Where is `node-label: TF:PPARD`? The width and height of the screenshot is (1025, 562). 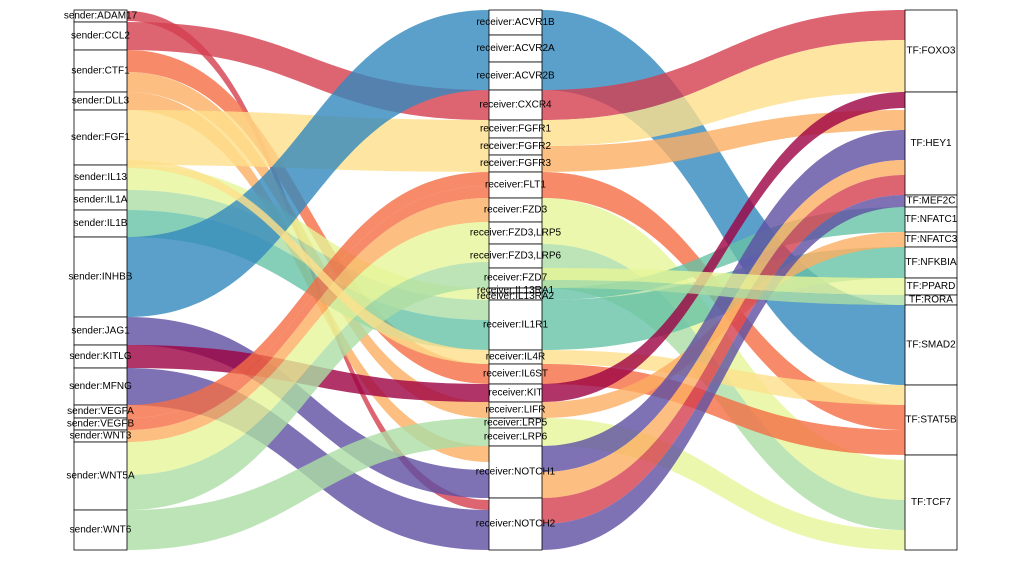
node-label: TF:PPARD is located at coordinates (931, 286).